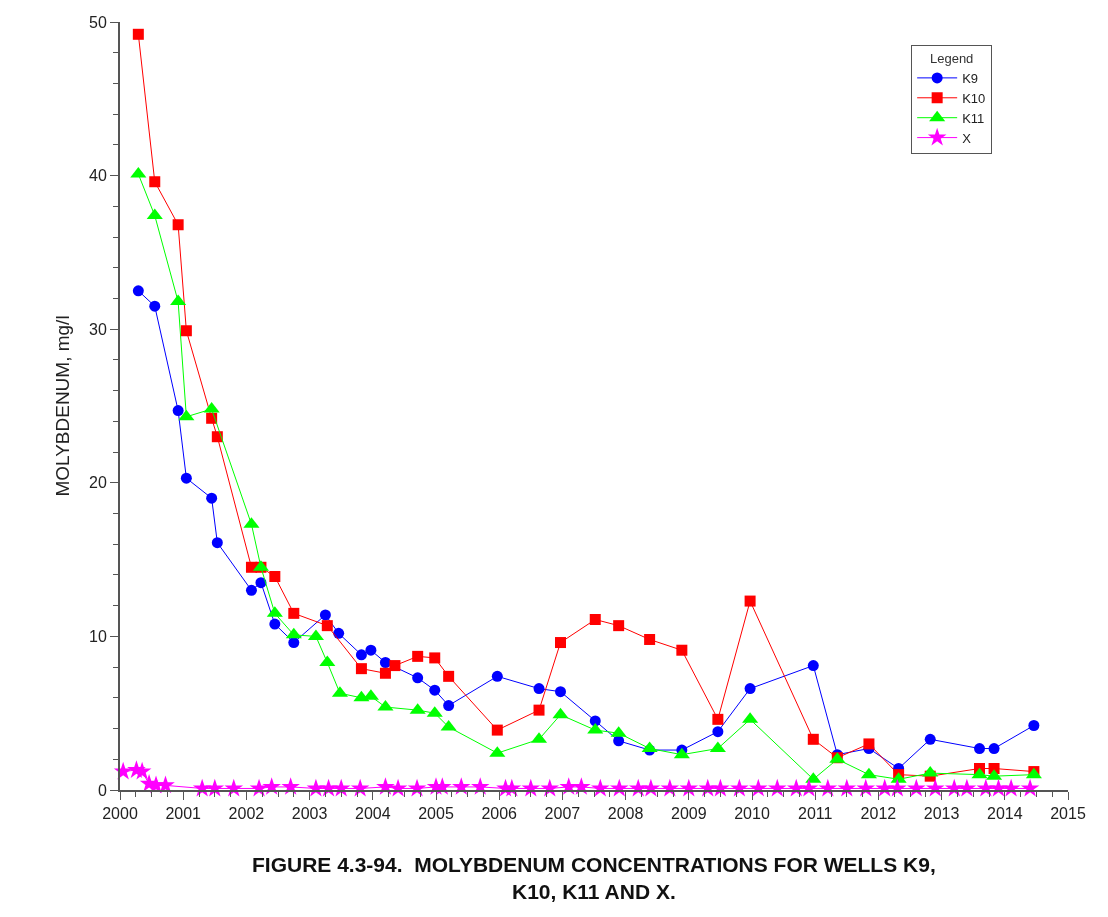 The height and width of the screenshot is (917, 1108). Describe the element at coordinates (499, 814) in the screenshot. I see `x-tick-label: 2006` at that location.